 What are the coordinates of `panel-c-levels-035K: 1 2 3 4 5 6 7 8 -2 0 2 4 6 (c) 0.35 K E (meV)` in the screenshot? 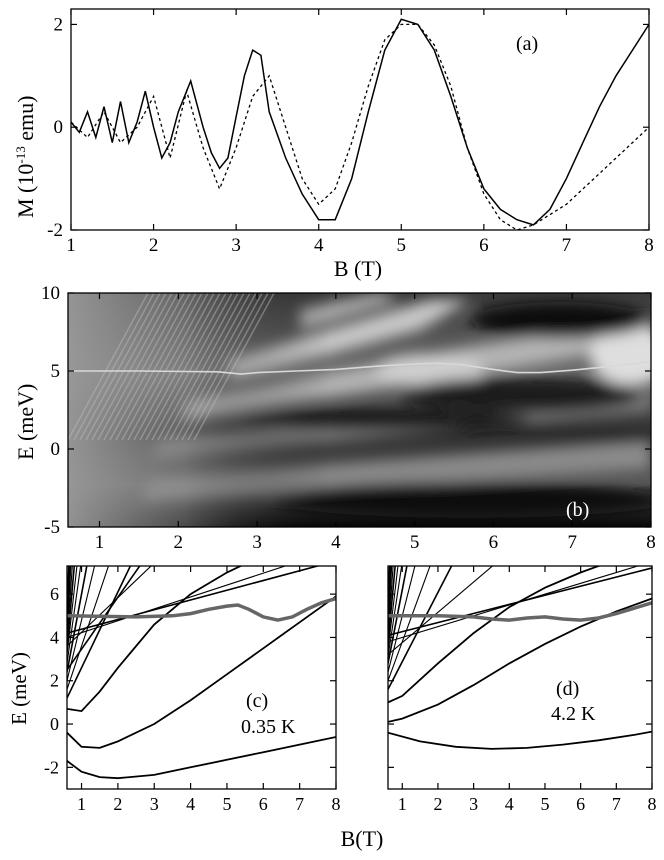 It's located at (174, 689).